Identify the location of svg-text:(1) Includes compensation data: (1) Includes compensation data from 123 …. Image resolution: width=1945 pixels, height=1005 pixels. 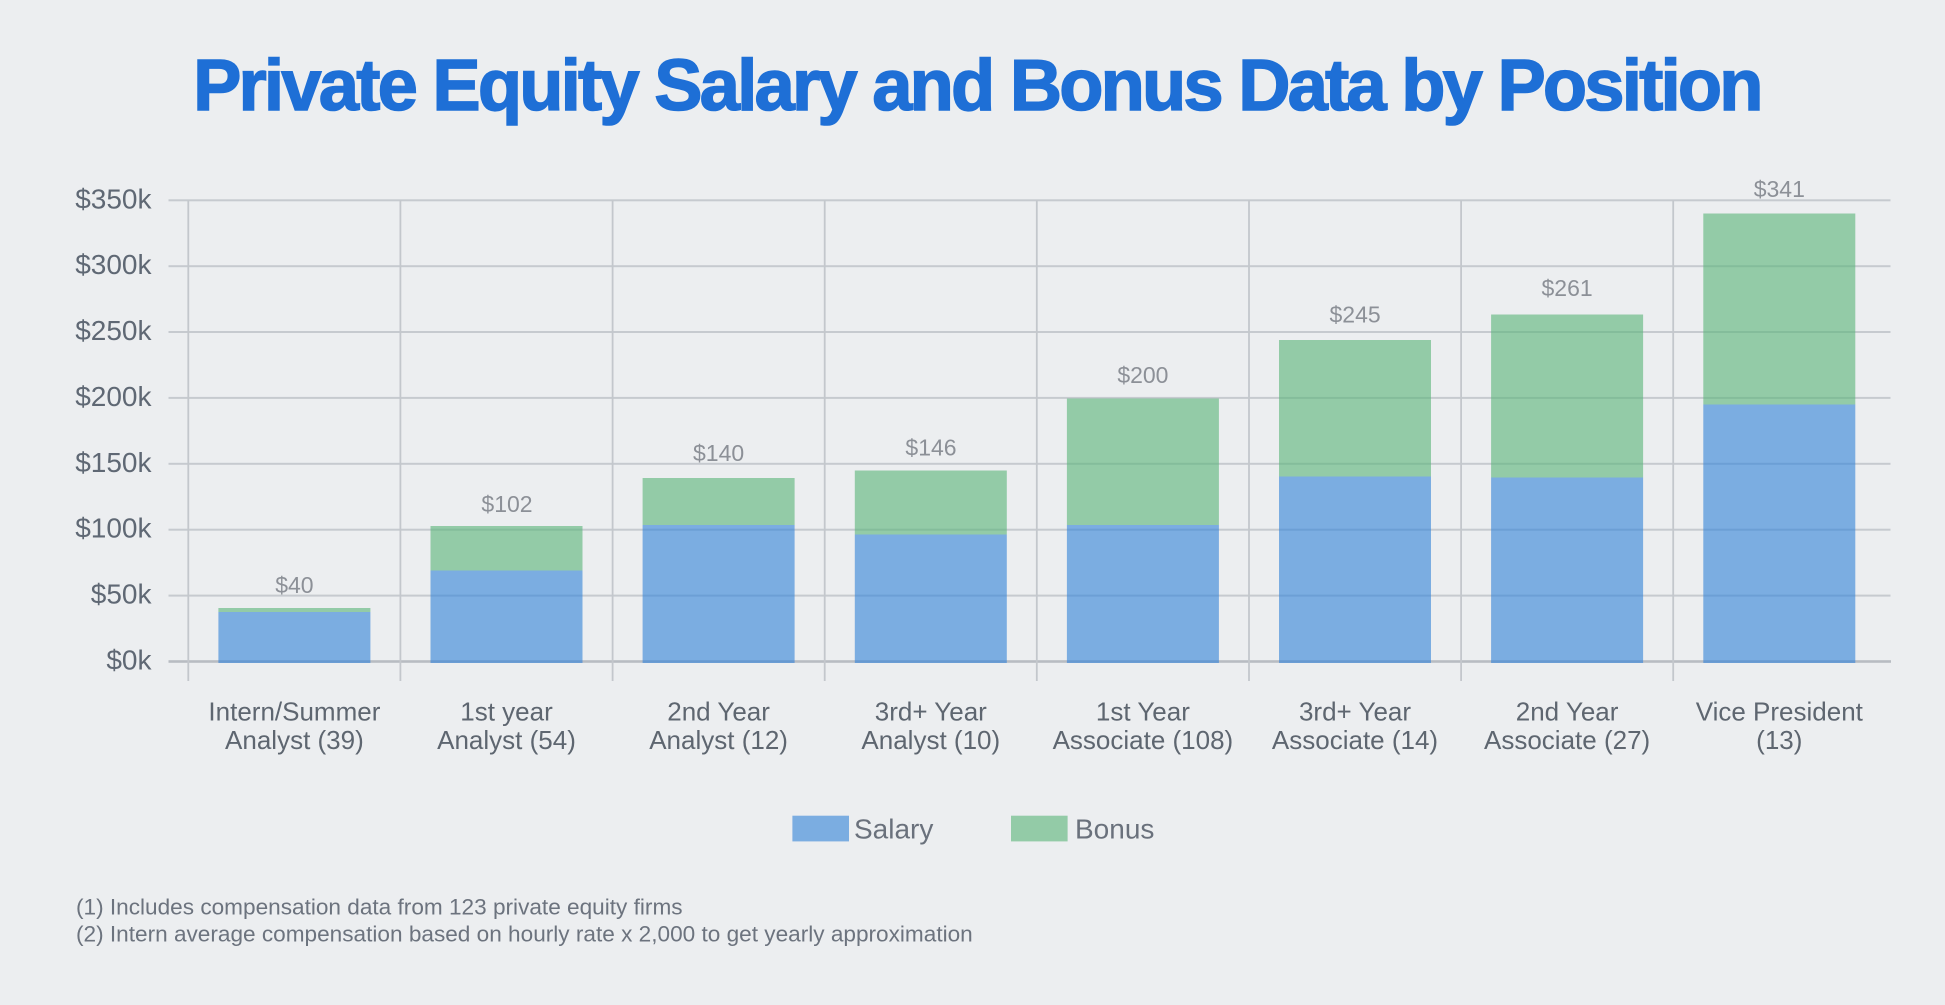
(379, 907).